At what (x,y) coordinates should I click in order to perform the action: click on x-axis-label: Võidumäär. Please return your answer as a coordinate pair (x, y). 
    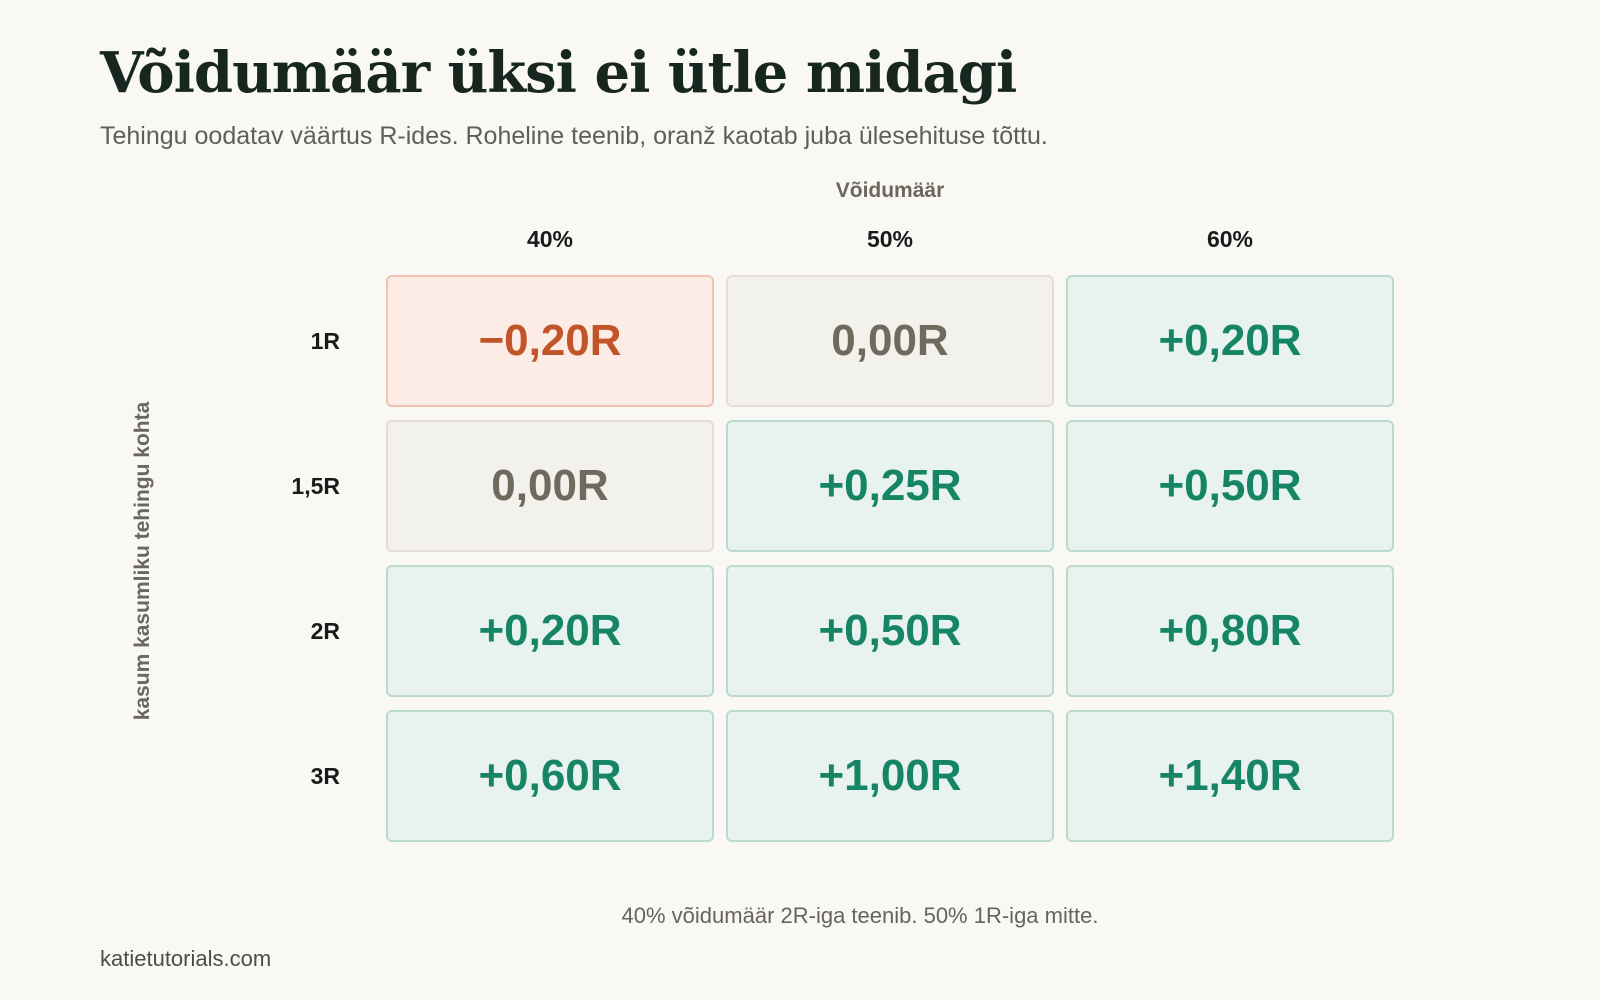
    Looking at the image, I should click on (890, 190).